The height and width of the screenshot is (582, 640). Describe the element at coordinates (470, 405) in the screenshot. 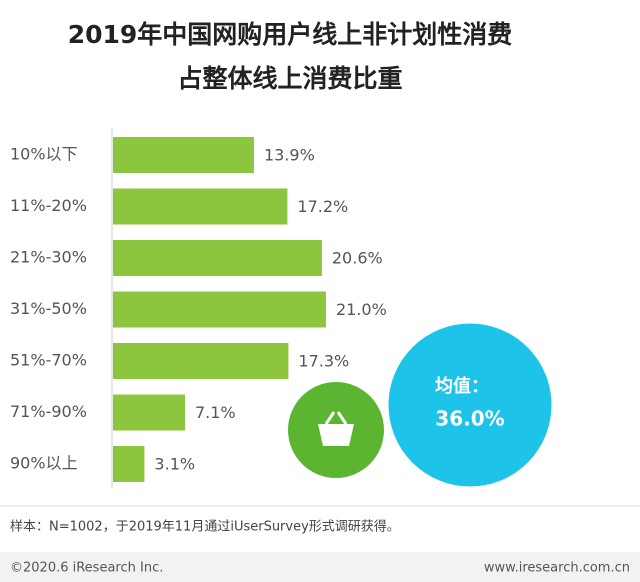

I see `average-circle` at that location.